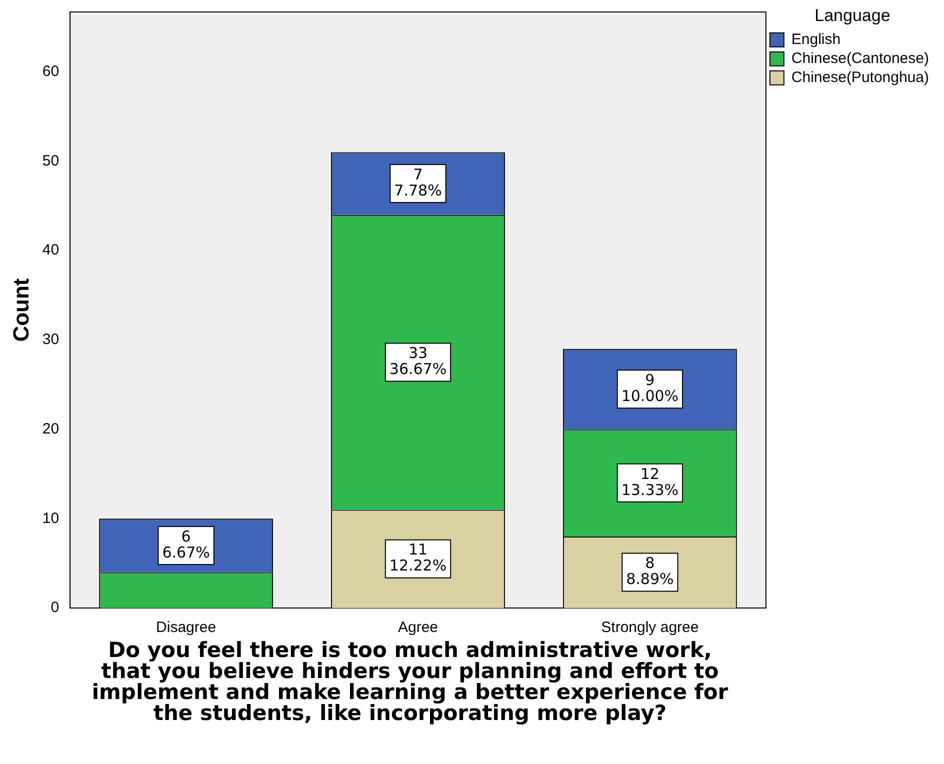  What do you see at coordinates (418, 361) in the screenshot?
I see `data-label: 33 36.67%` at bounding box center [418, 361].